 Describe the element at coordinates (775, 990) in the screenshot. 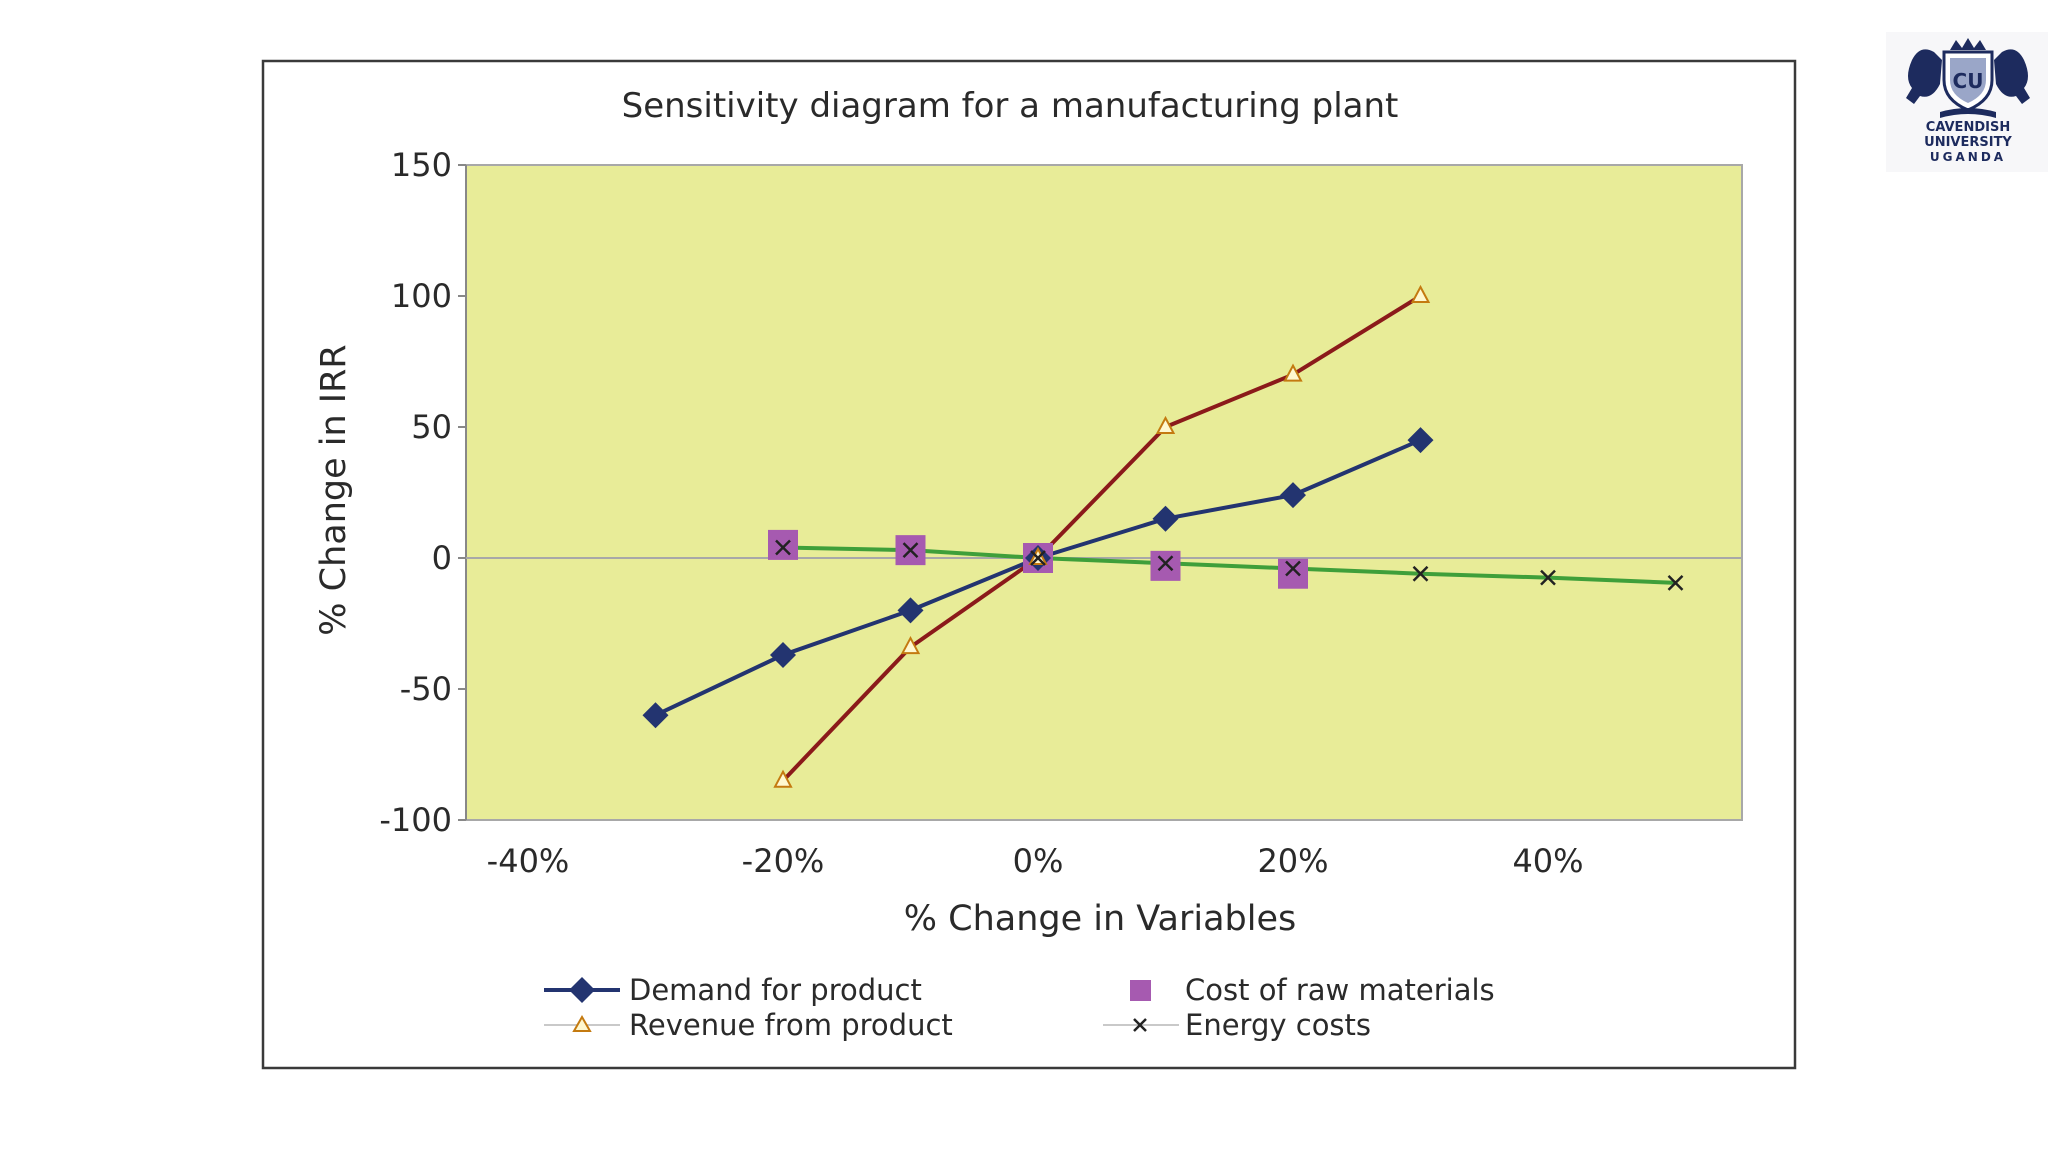

I see `legend-label-demand: Demand for product` at that location.